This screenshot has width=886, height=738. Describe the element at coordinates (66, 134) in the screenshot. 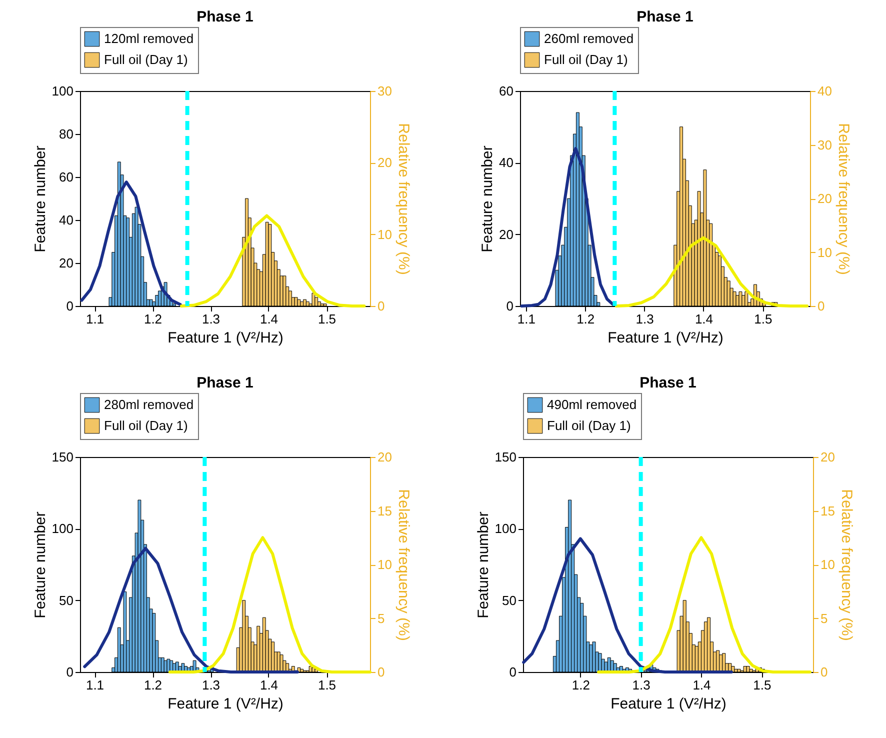

I see `y-tick-label: 80` at that location.